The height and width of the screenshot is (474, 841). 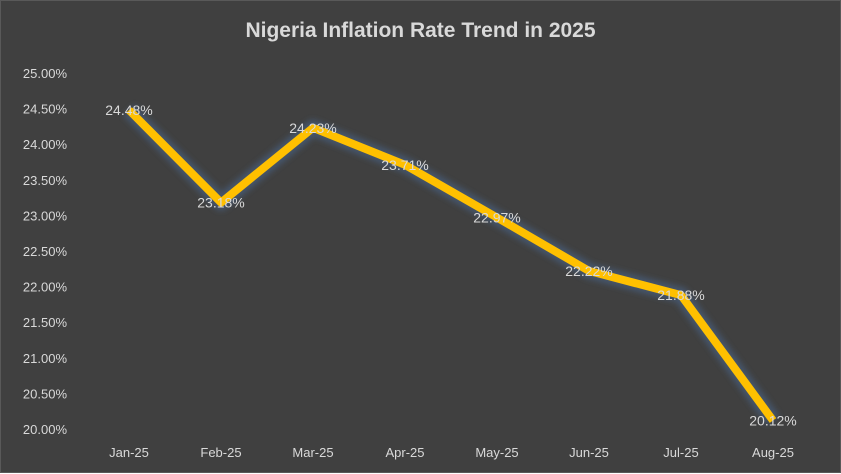 What do you see at coordinates (220, 452) in the screenshot?
I see `x-tick-label: Feb-25` at bounding box center [220, 452].